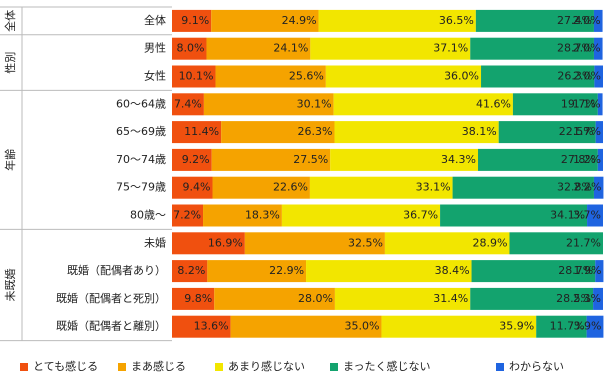 The height and width of the screenshot is (378, 605). What do you see at coordinates (450, 298) in the screenshot?
I see `value-label: 31.4%` at bounding box center [450, 298].